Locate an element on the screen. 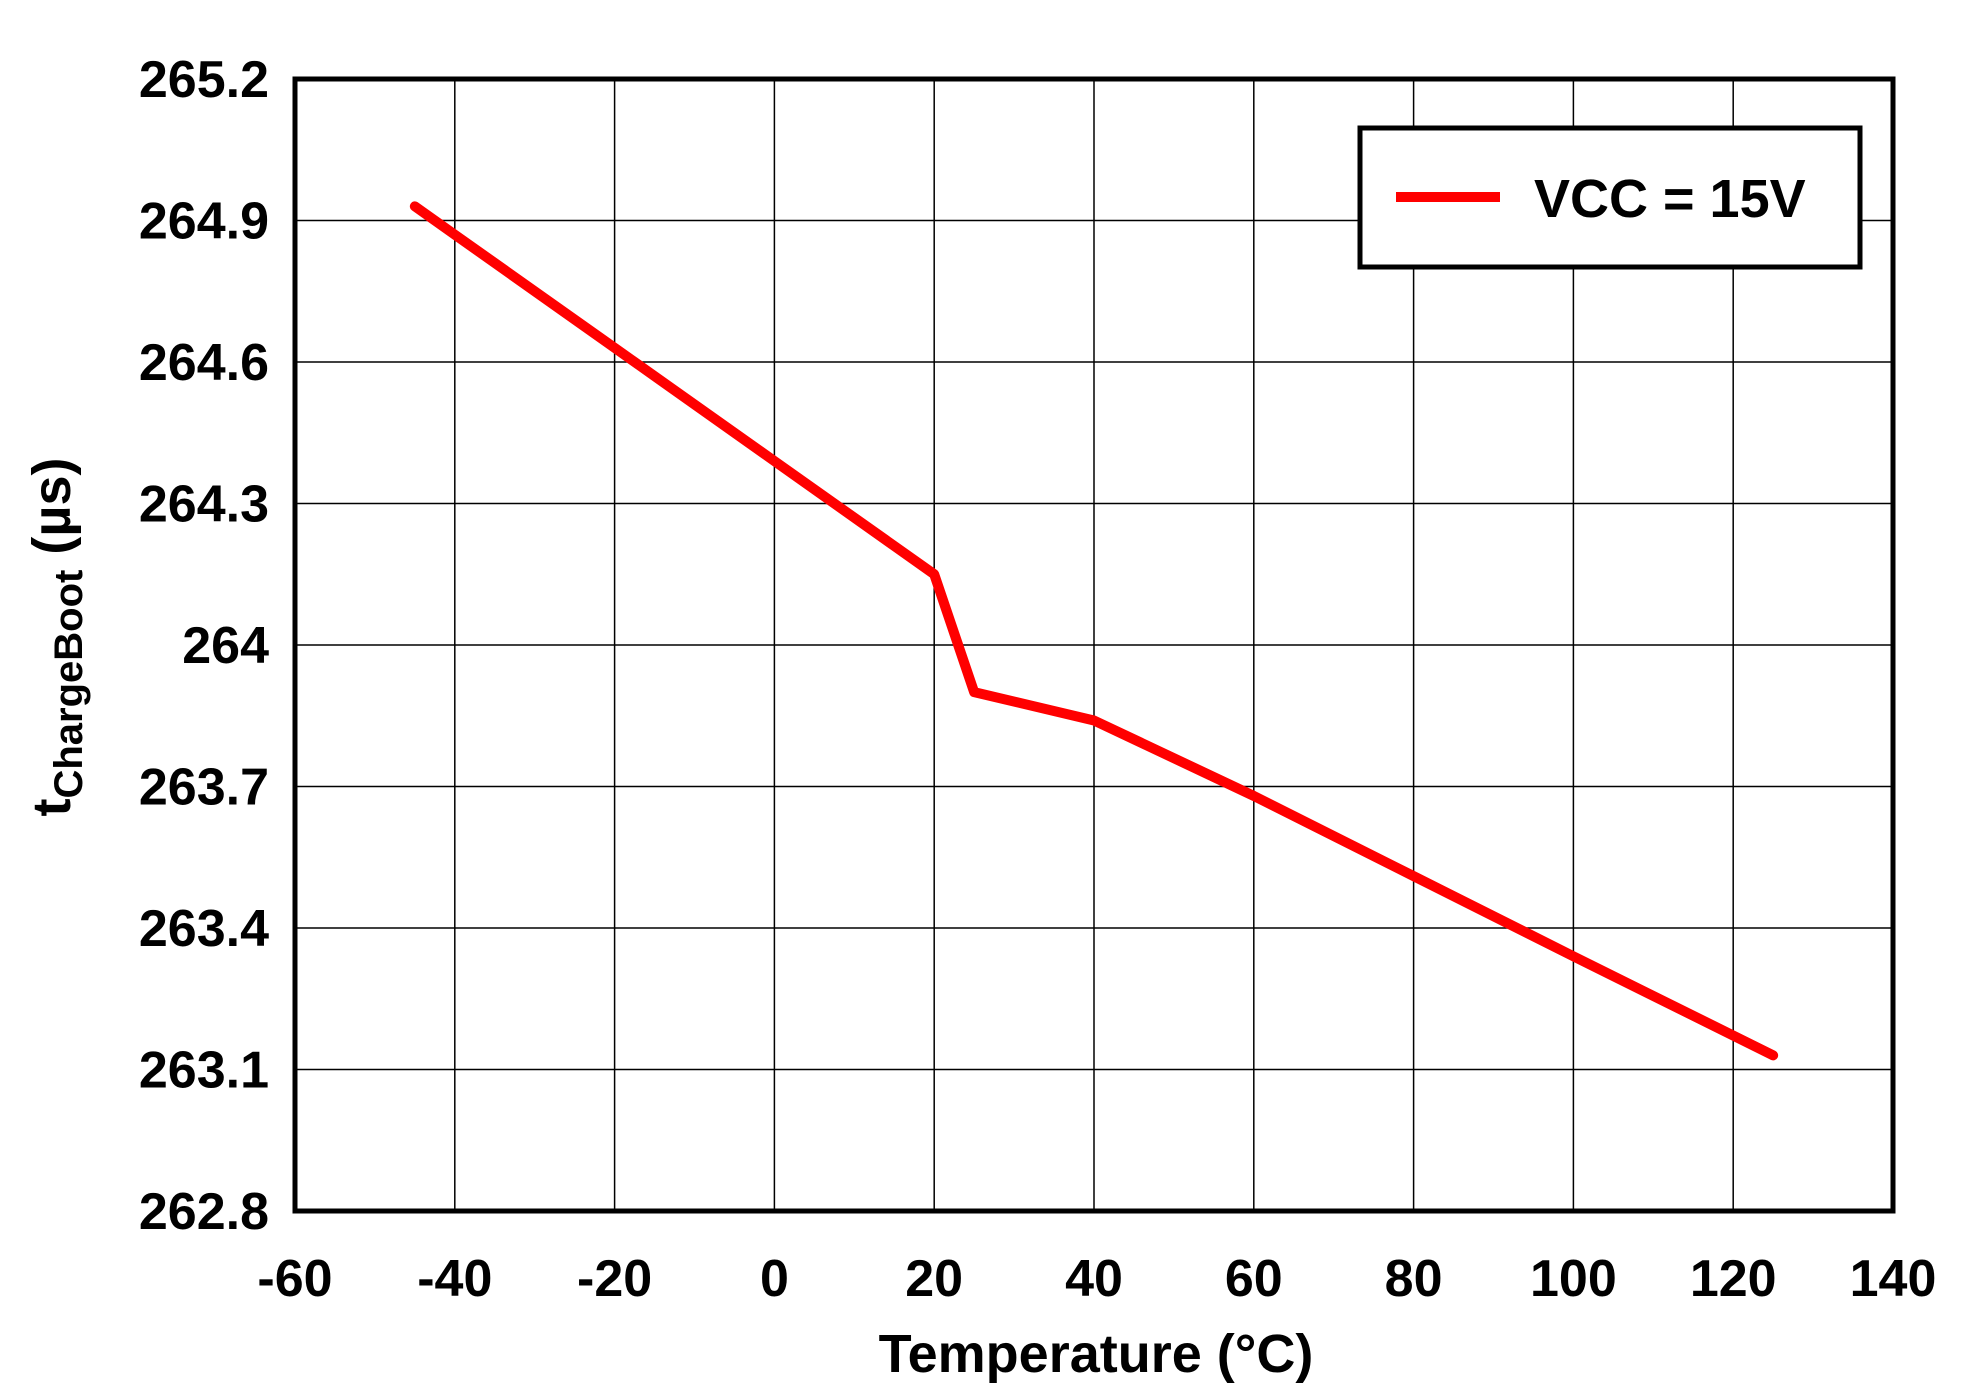 Image resolution: width=1970 pixels, height=1385 pixels. x-tick-label: -40 is located at coordinates (454, 1279).